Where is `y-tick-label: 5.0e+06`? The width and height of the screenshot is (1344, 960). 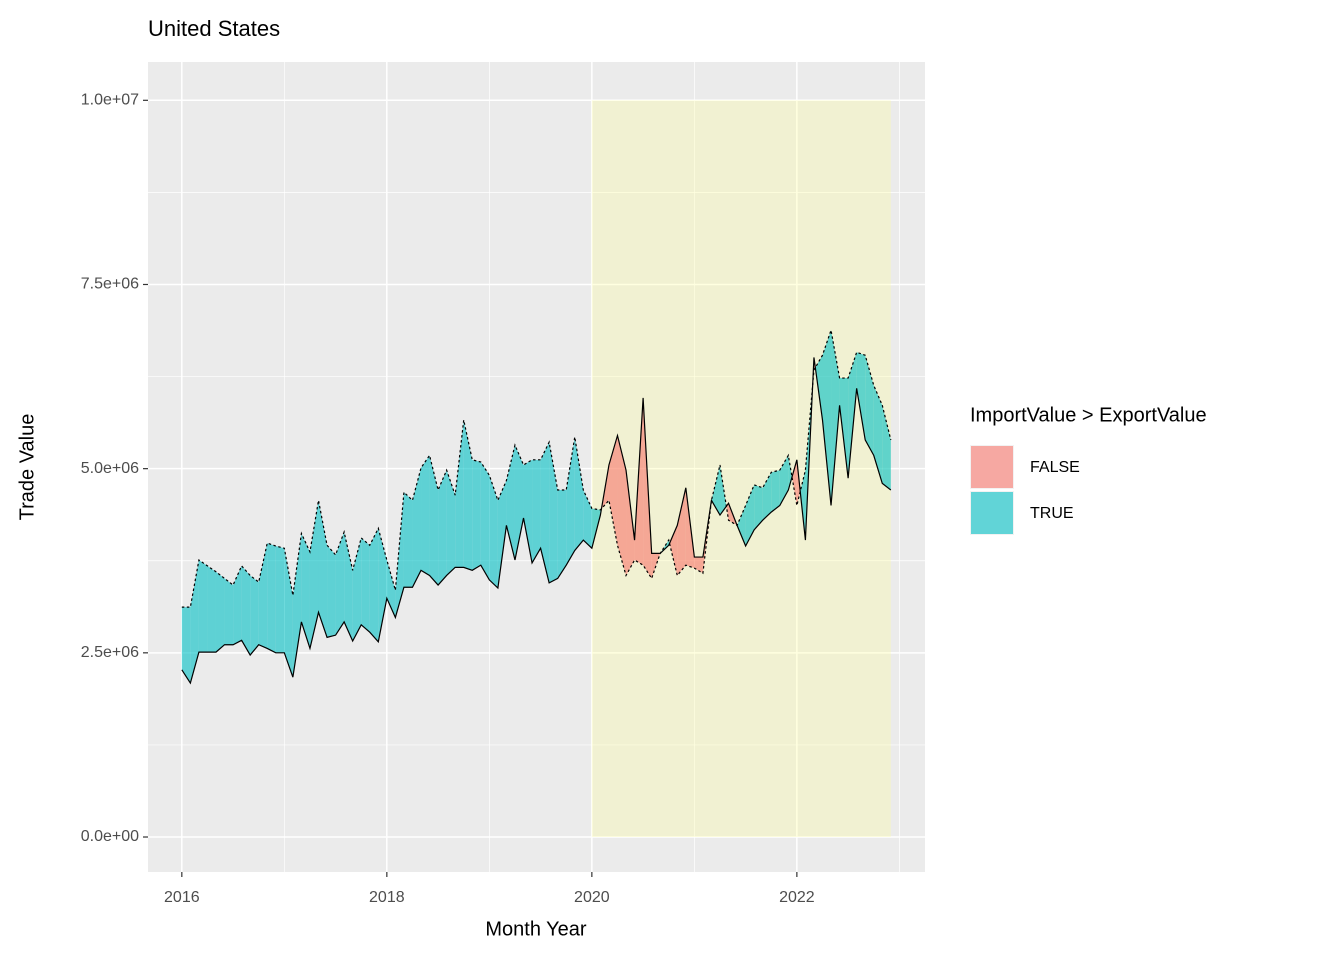
y-tick-label: 5.0e+06 is located at coordinates (110, 468).